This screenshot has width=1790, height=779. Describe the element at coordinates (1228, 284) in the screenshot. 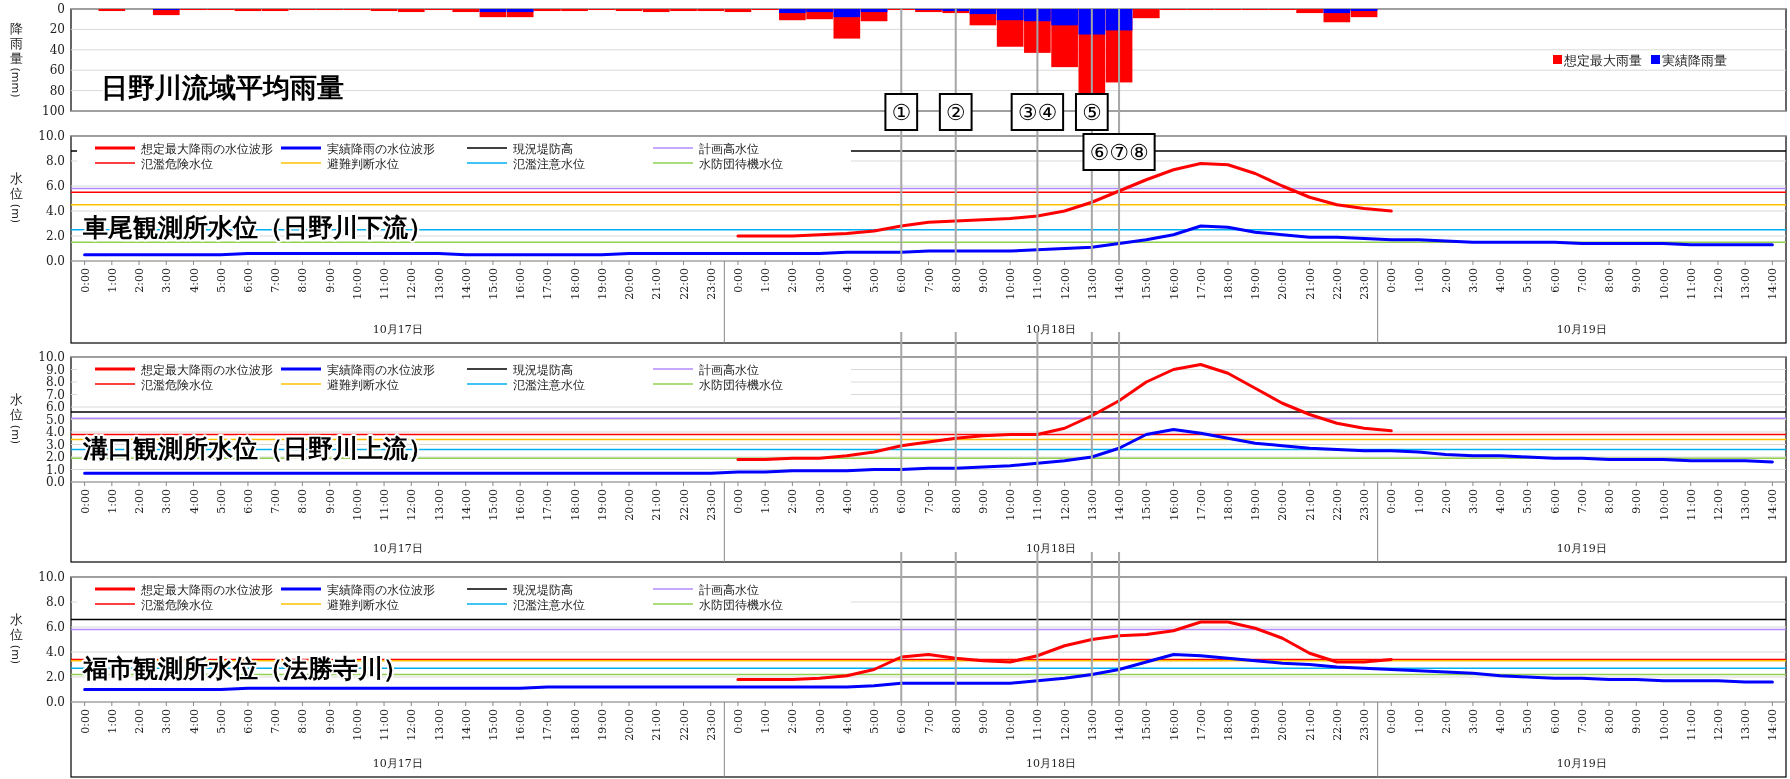

I see `x-tick-label: 18:00` at that location.